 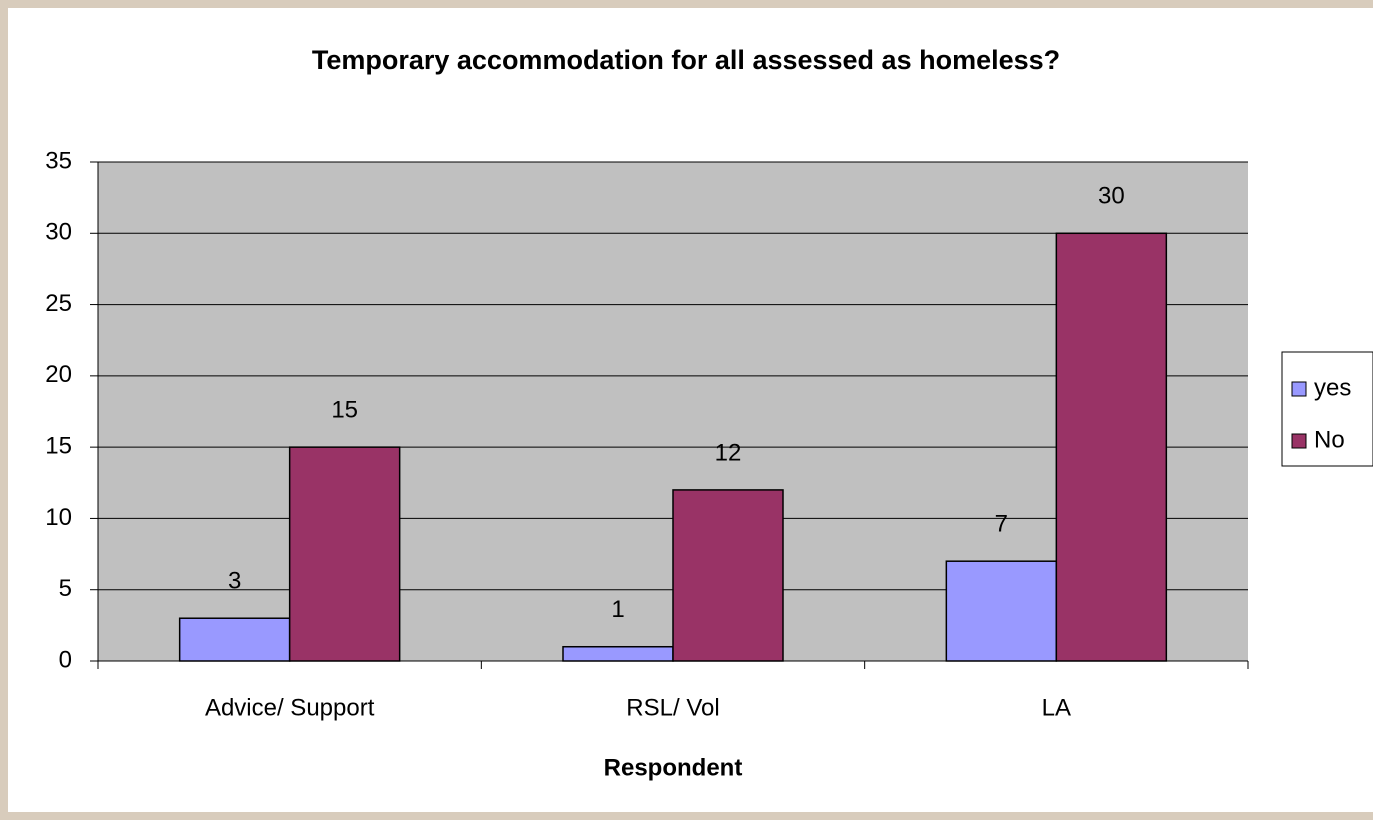 I want to click on y-tick-label: 35, so click(x=58, y=160).